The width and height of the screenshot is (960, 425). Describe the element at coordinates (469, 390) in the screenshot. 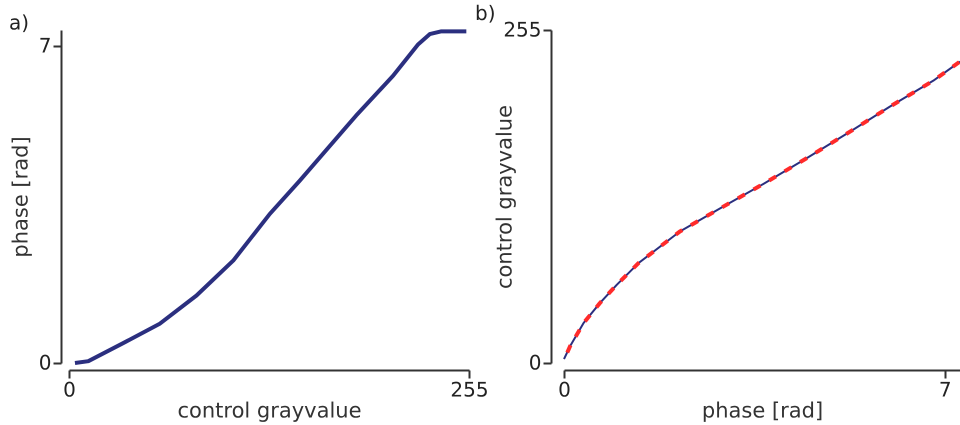

I see `x-tick-label: 255` at that location.